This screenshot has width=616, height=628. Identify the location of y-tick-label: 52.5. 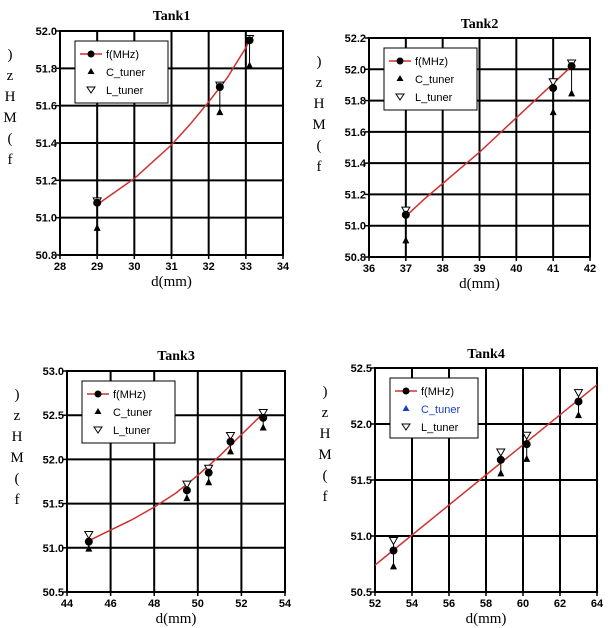
(53, 416).